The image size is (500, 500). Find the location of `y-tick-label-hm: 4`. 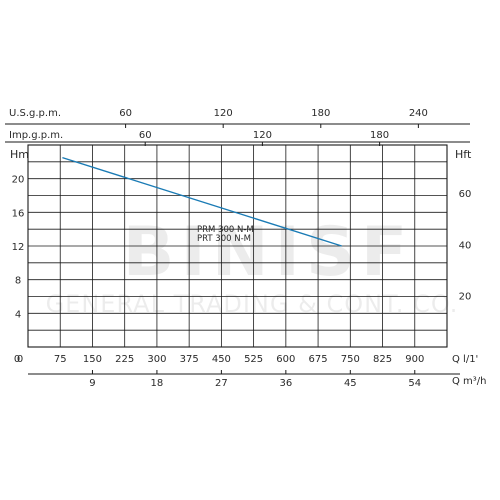

y-tick-label-hm: 4 is located at coordinates (18, 314).